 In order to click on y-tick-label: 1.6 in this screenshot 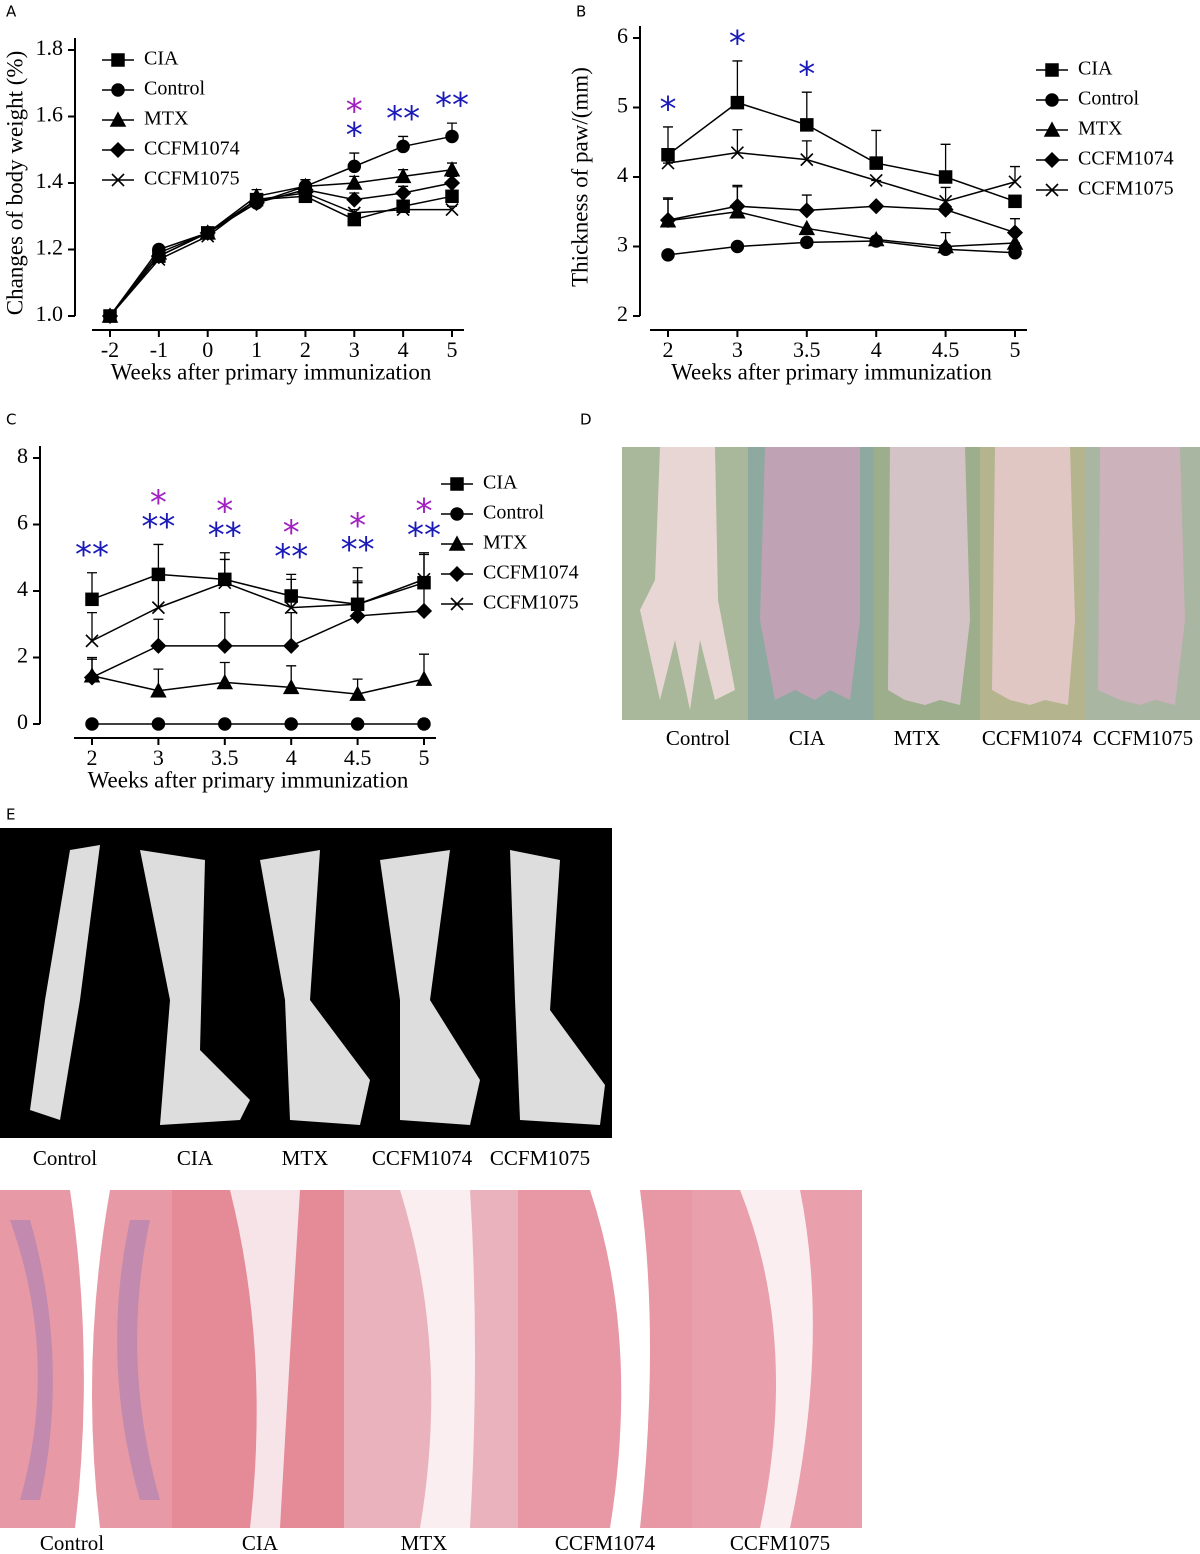, I will do `click(50, 114)`.